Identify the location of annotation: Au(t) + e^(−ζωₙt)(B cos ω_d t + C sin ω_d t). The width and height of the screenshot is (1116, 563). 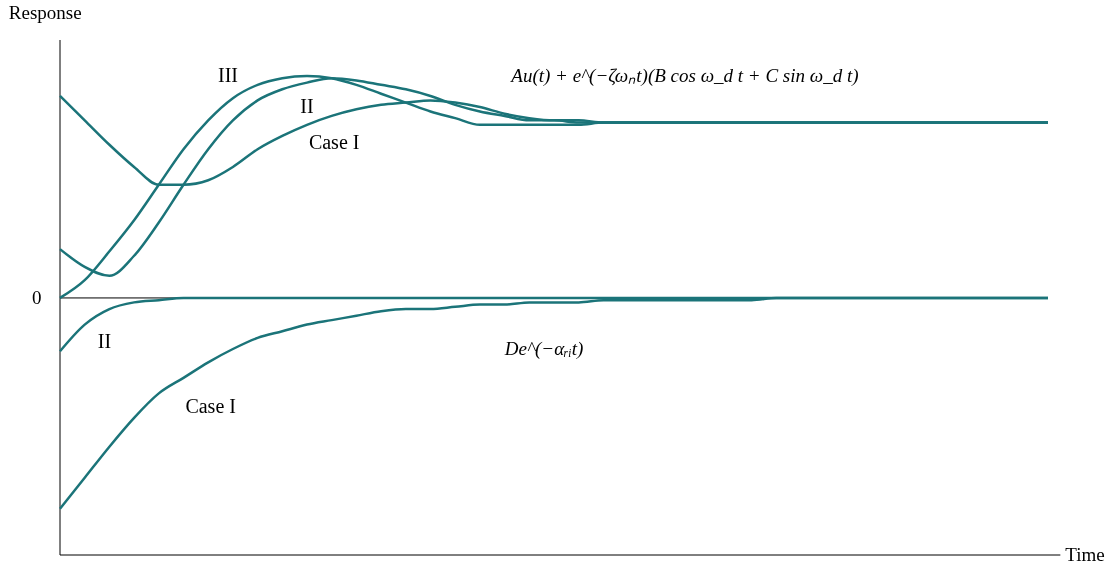
(684, 75).